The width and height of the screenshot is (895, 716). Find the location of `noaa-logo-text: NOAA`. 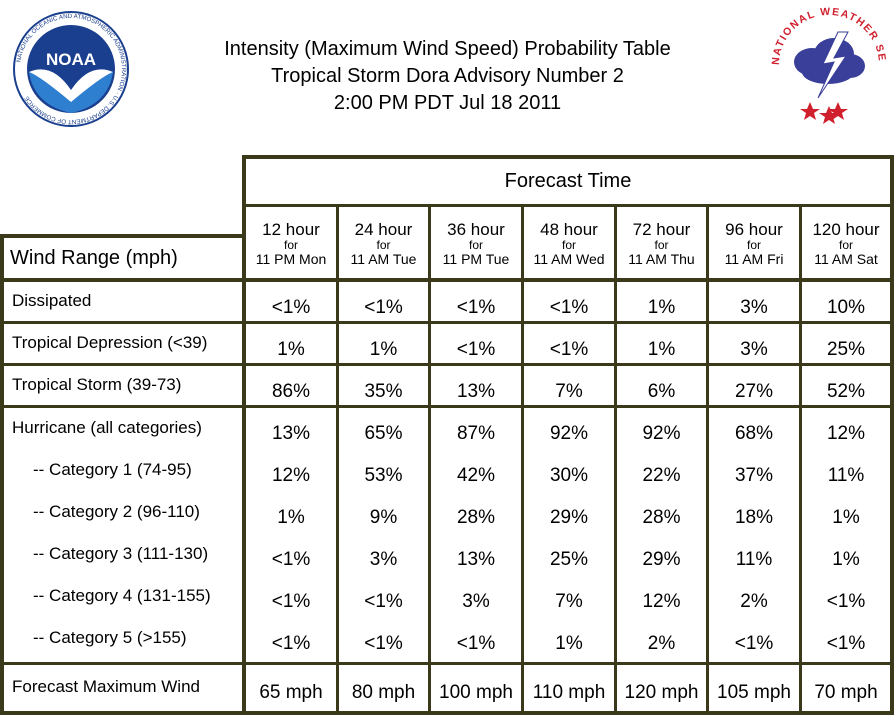

noaa-logo-text: NOAA is located at coordinates (71, 59).